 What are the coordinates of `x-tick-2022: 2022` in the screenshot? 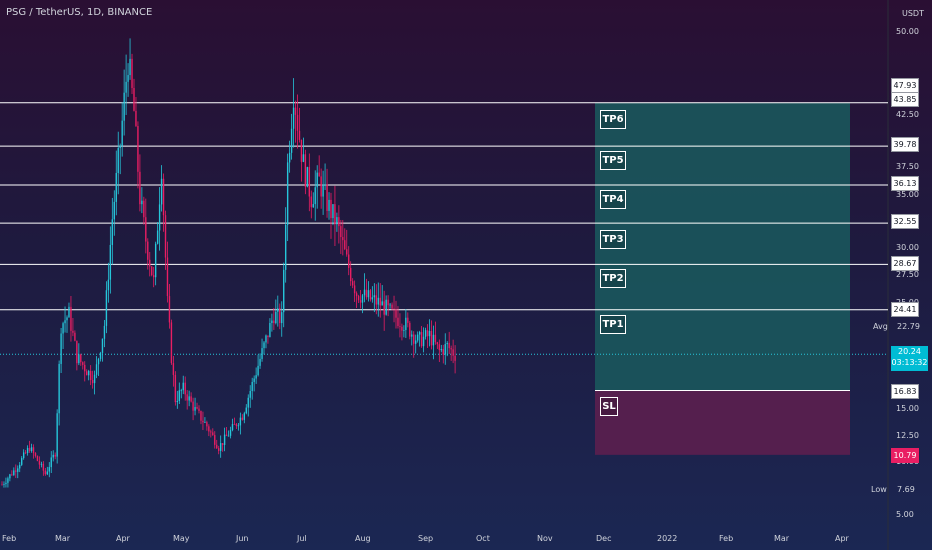 It's located at (667, 538).